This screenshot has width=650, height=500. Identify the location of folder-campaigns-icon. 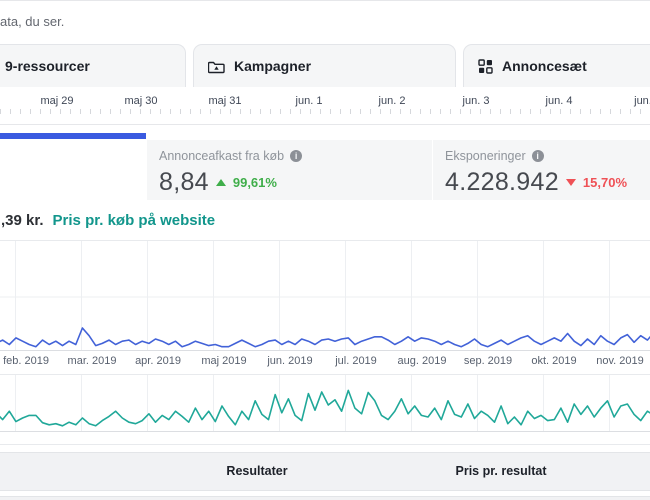
(216, 66).